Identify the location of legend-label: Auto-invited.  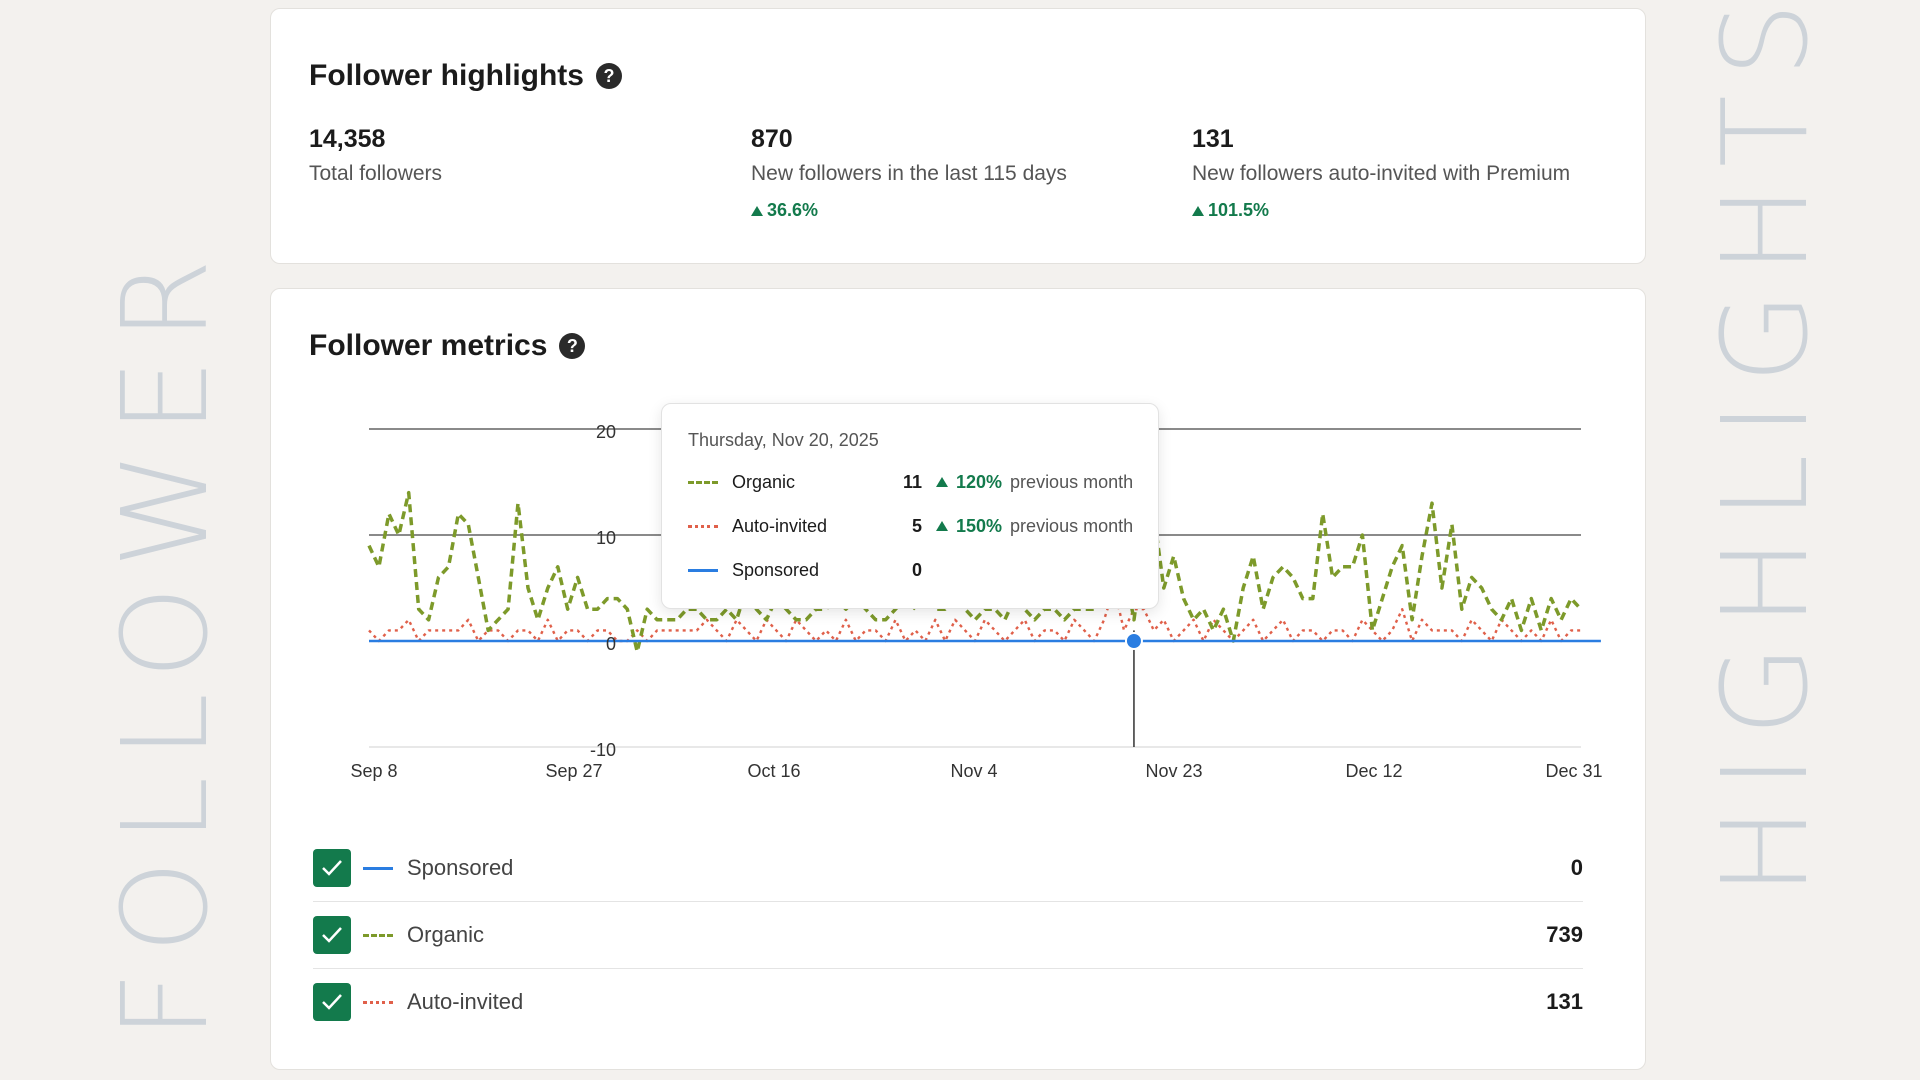
(465, 1001).